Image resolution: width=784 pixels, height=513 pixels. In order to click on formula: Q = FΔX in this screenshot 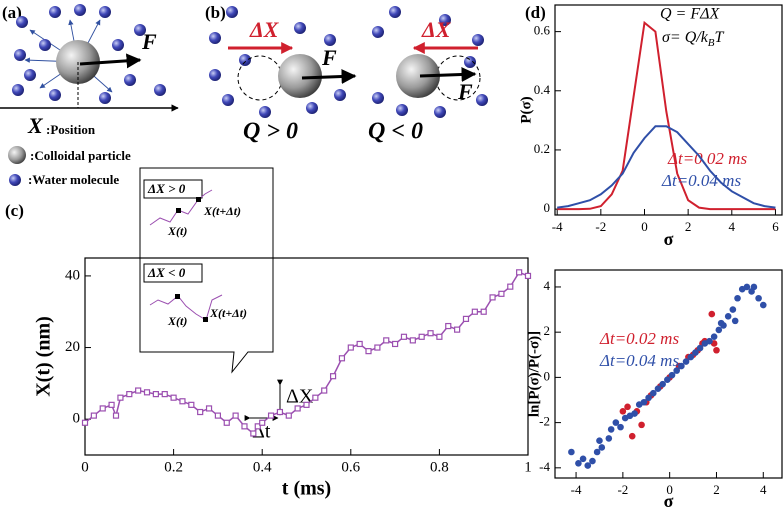, I will do `click(690, 14)`.